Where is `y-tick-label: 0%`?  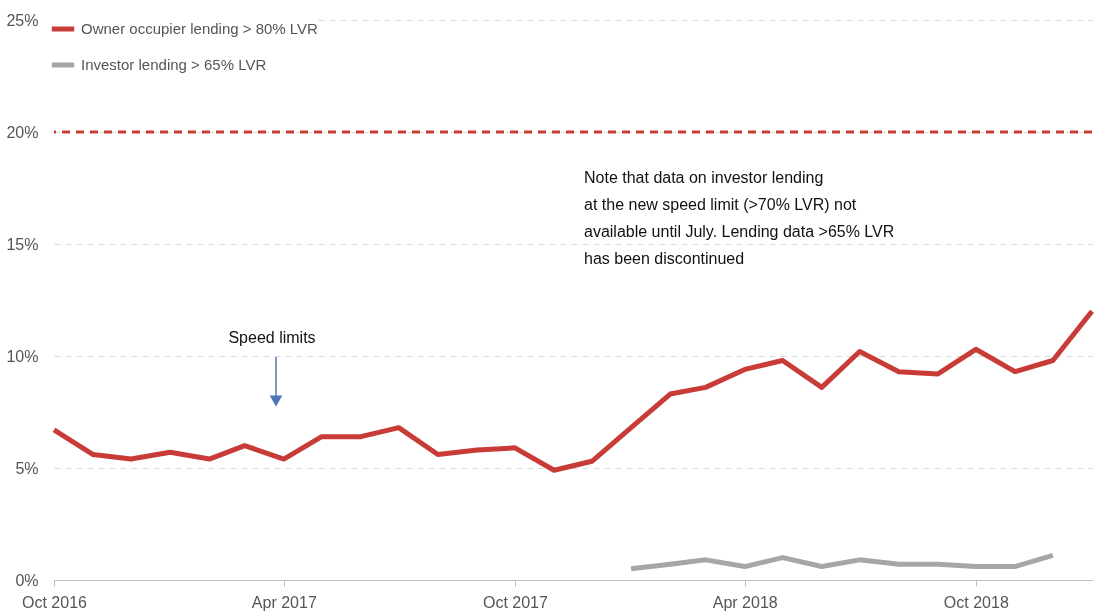 y-tick-label: 0% is located at coordinates (27, 580).